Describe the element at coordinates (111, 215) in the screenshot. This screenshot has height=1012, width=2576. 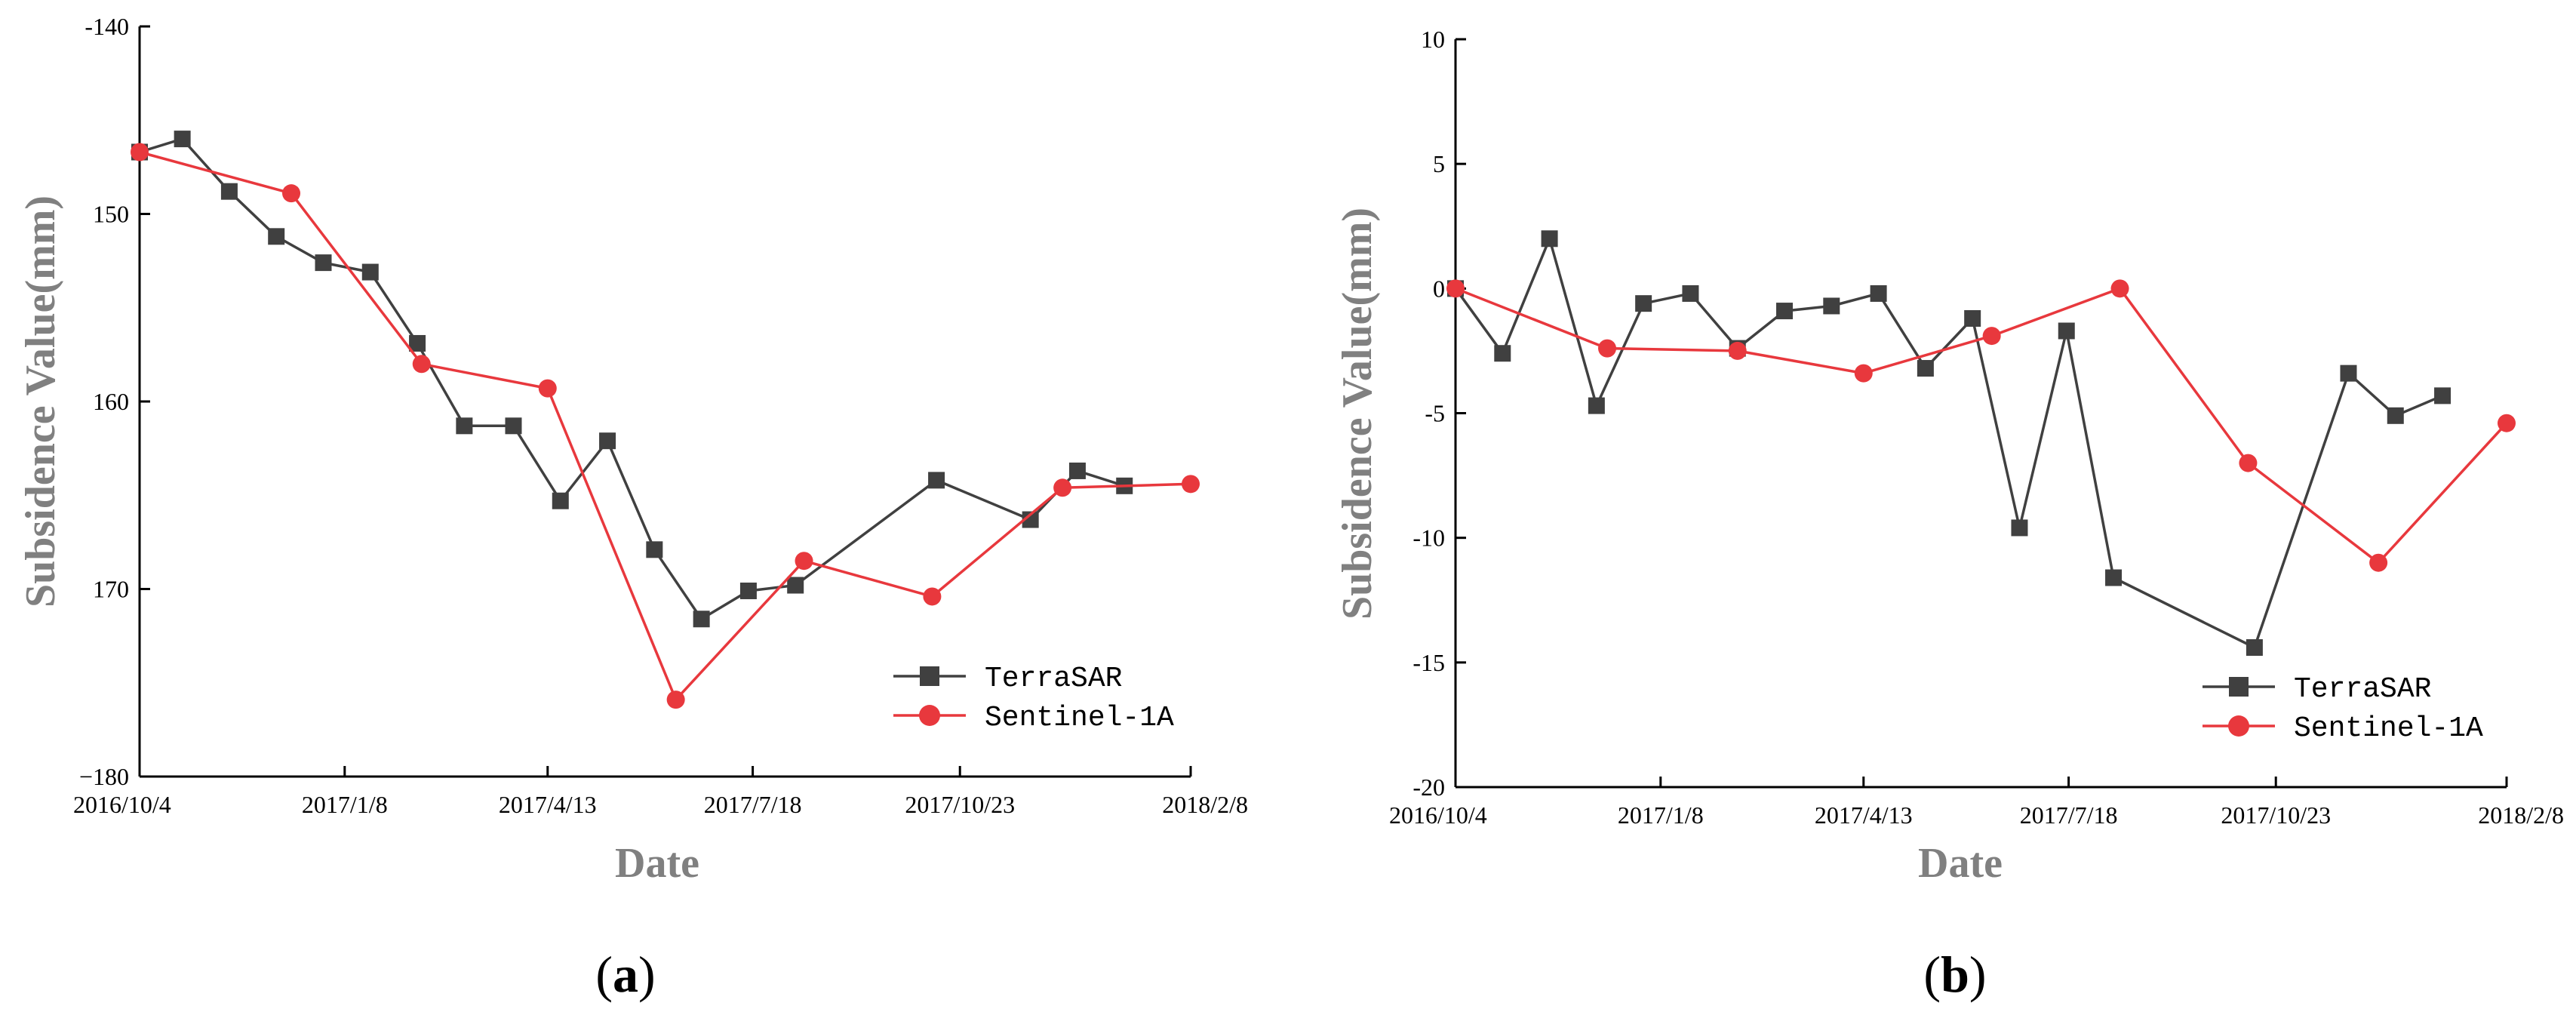
I see `y-tick-label: 150` at that location.